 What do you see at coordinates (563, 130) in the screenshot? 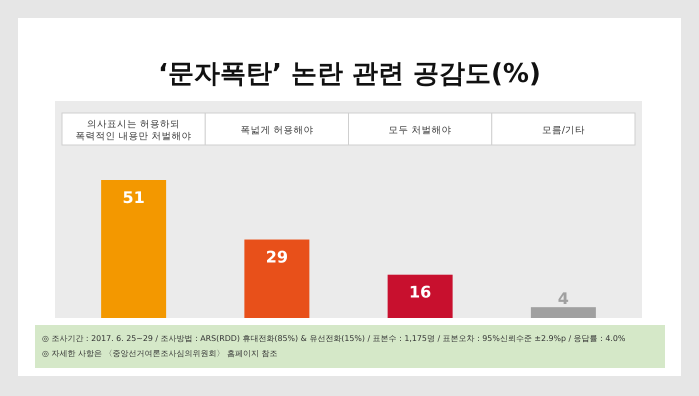
I see `x-tick-label: 모름/기타` at bounding box center [563, 130].